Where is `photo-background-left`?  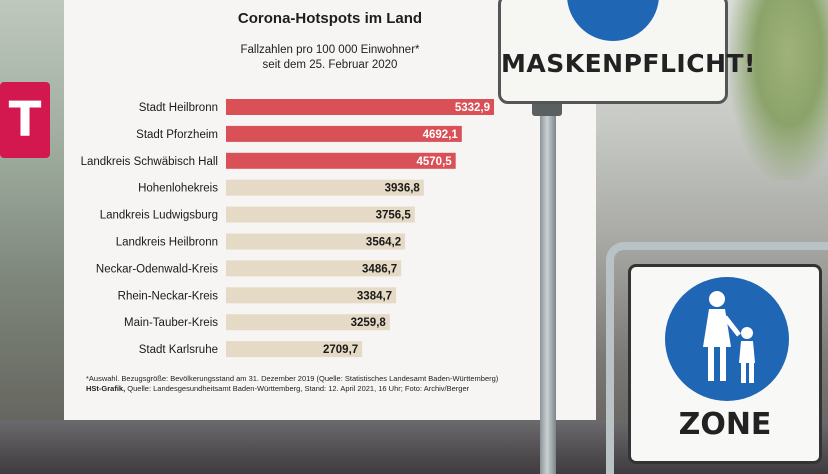
photo-background-left is located at coordinates (32, 237).